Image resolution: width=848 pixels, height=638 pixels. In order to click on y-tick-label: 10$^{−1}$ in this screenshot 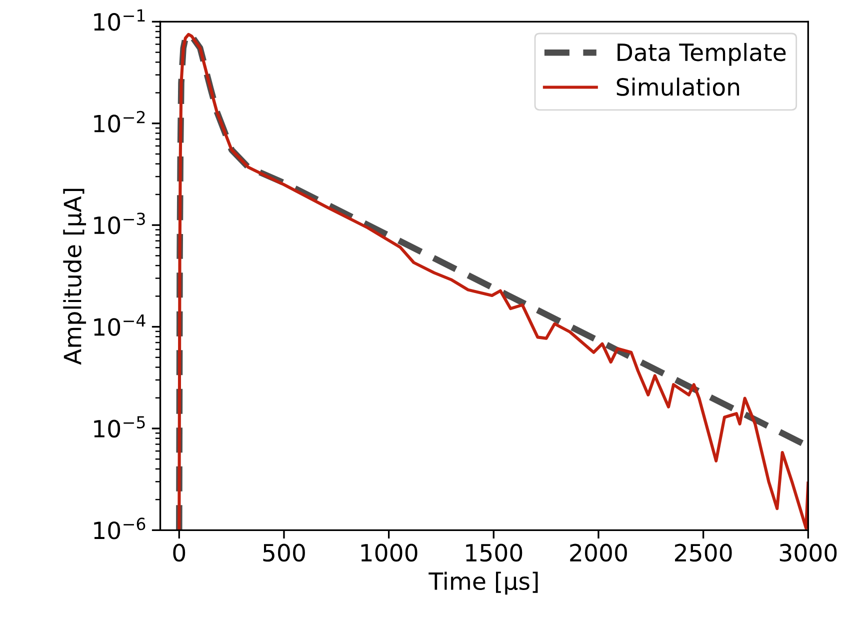, I will do `click(119, 20)`.